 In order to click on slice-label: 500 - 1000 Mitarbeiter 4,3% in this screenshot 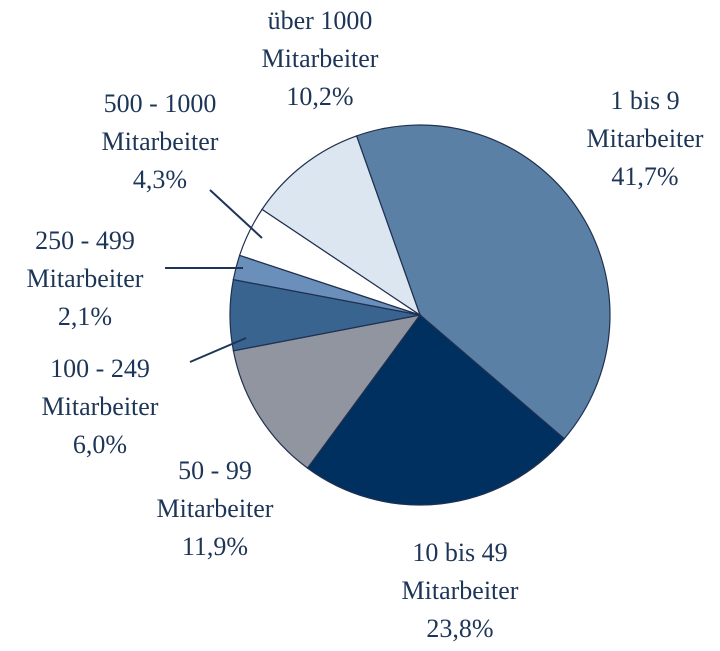, I will do `click(160, 142)`.